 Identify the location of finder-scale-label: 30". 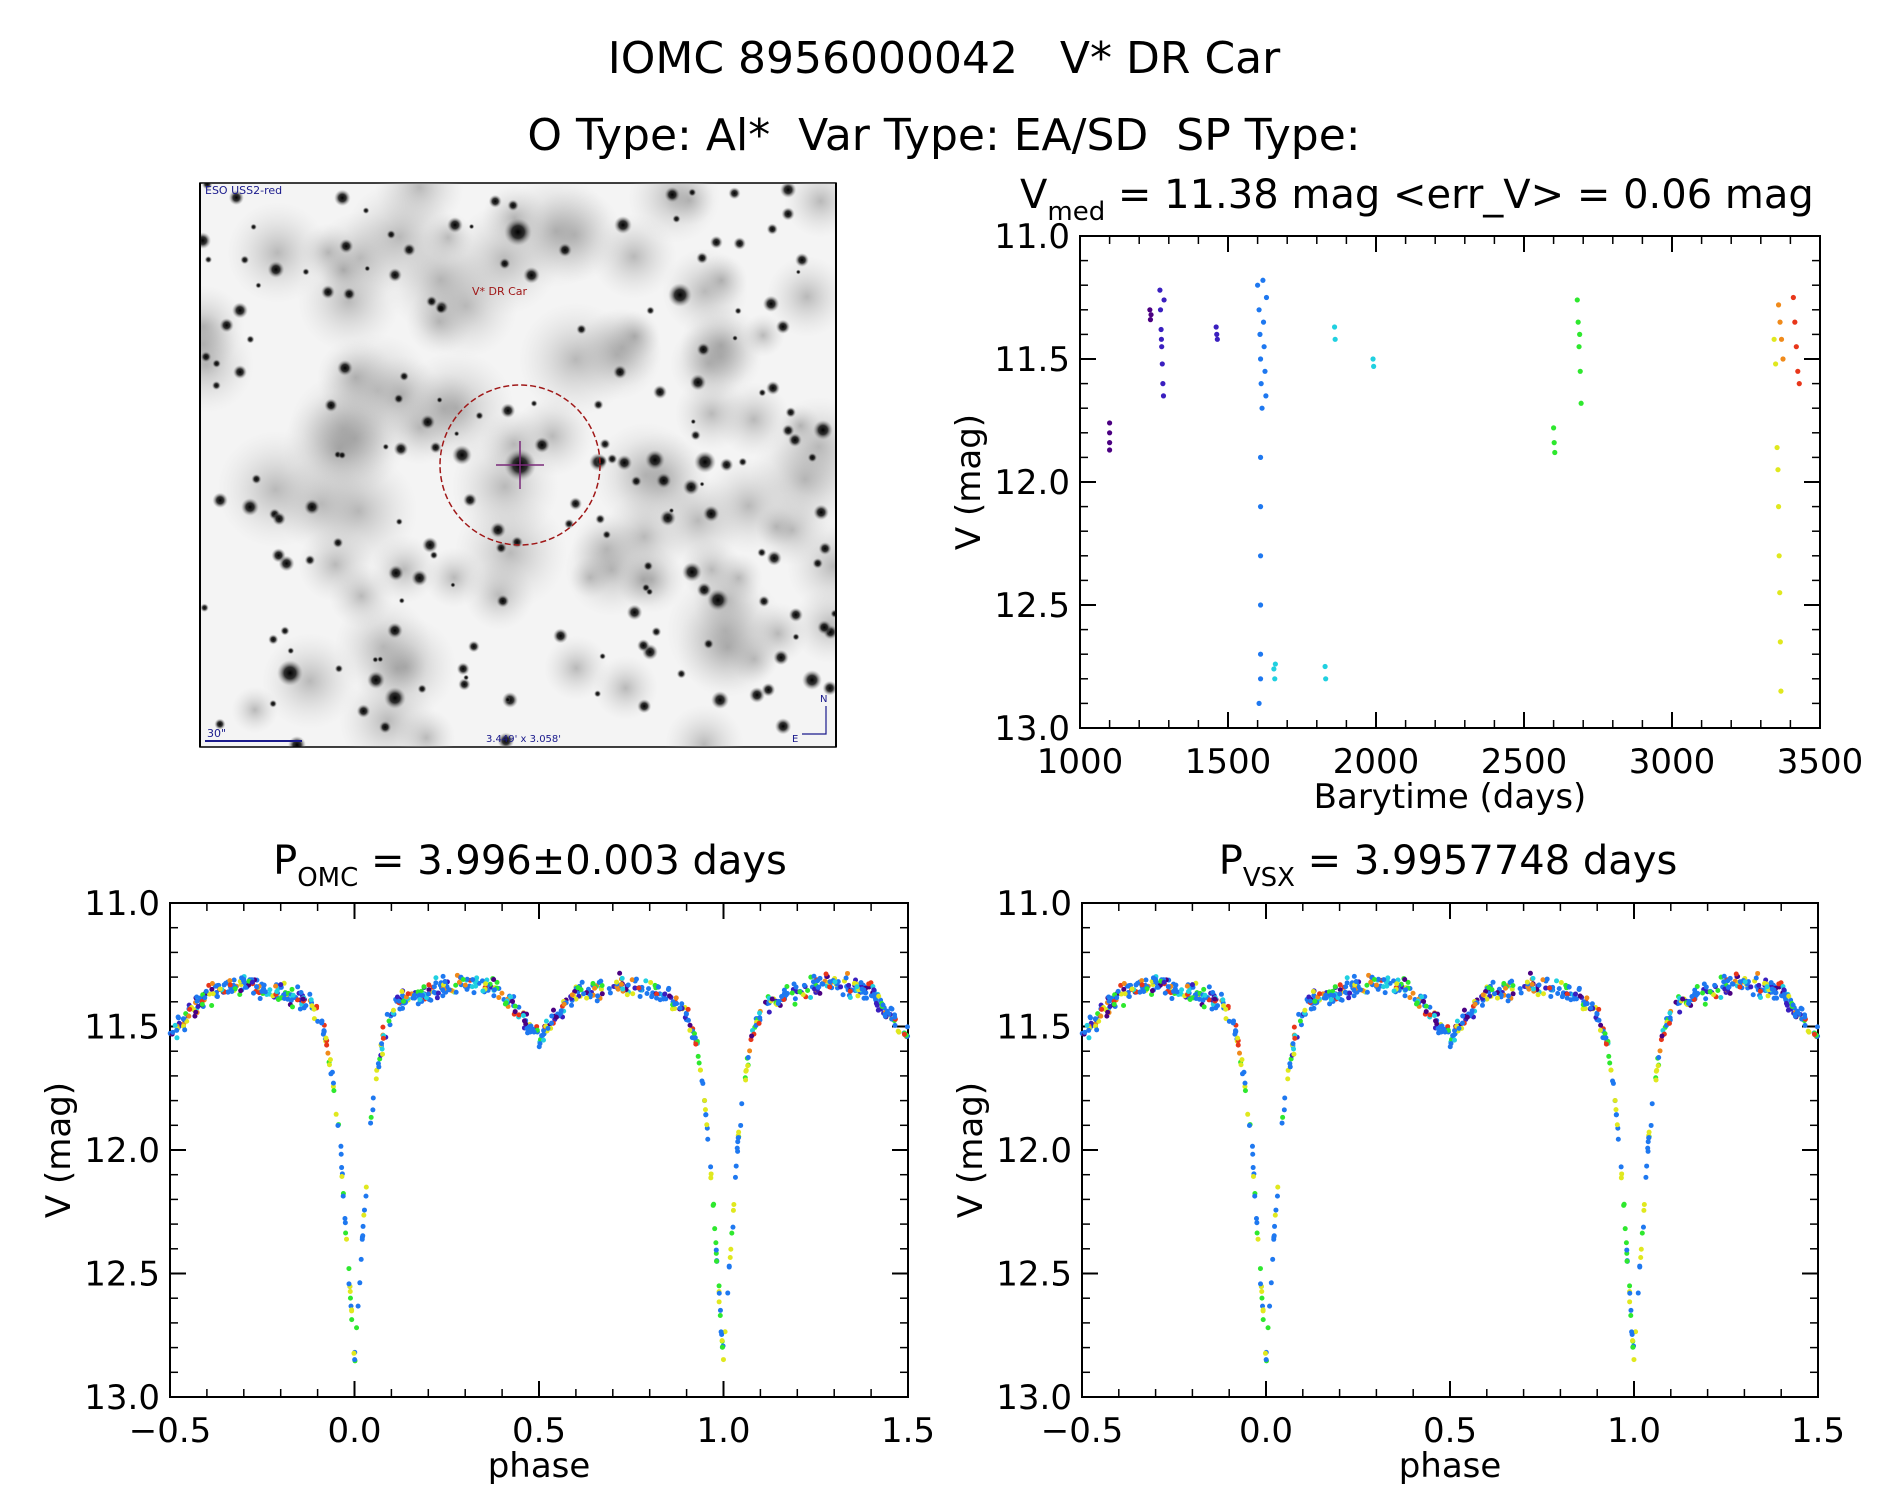
(216, 733).